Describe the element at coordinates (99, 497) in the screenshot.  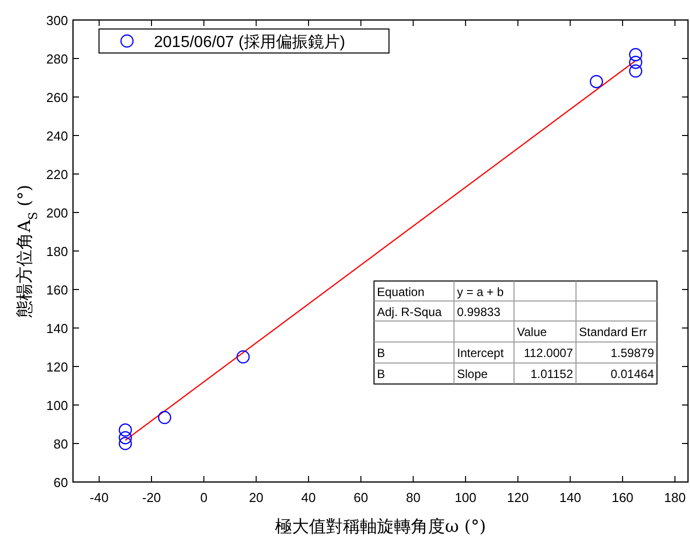
I see `x-tick-label: -40` at that location.